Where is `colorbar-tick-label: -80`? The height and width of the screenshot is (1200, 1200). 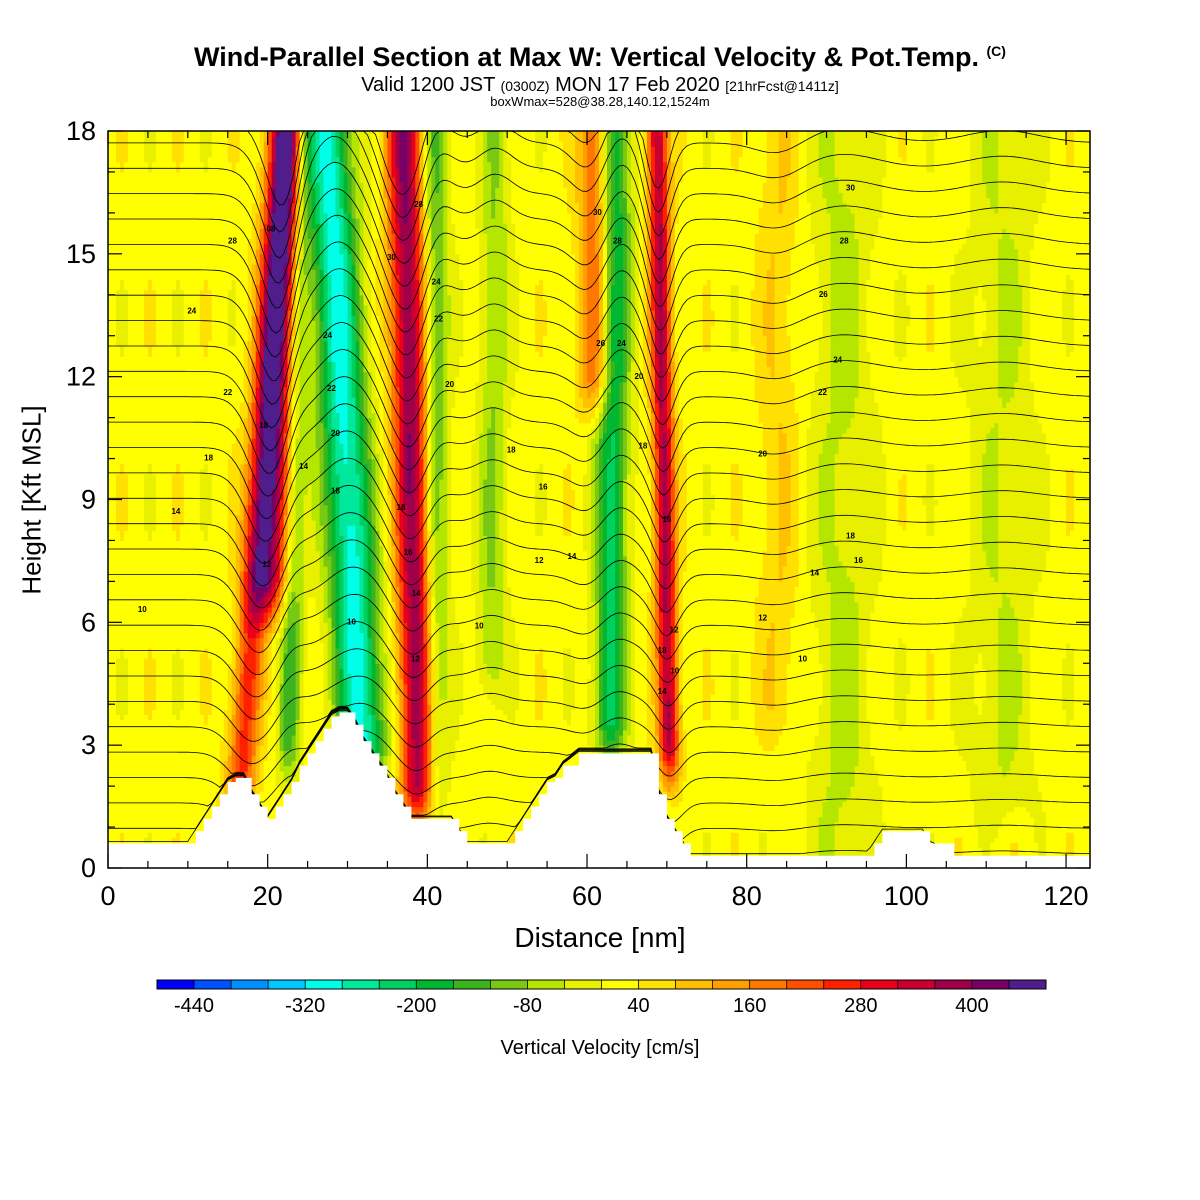 colorbar-tick-label: -80 is located at coordinates (527, 1006).